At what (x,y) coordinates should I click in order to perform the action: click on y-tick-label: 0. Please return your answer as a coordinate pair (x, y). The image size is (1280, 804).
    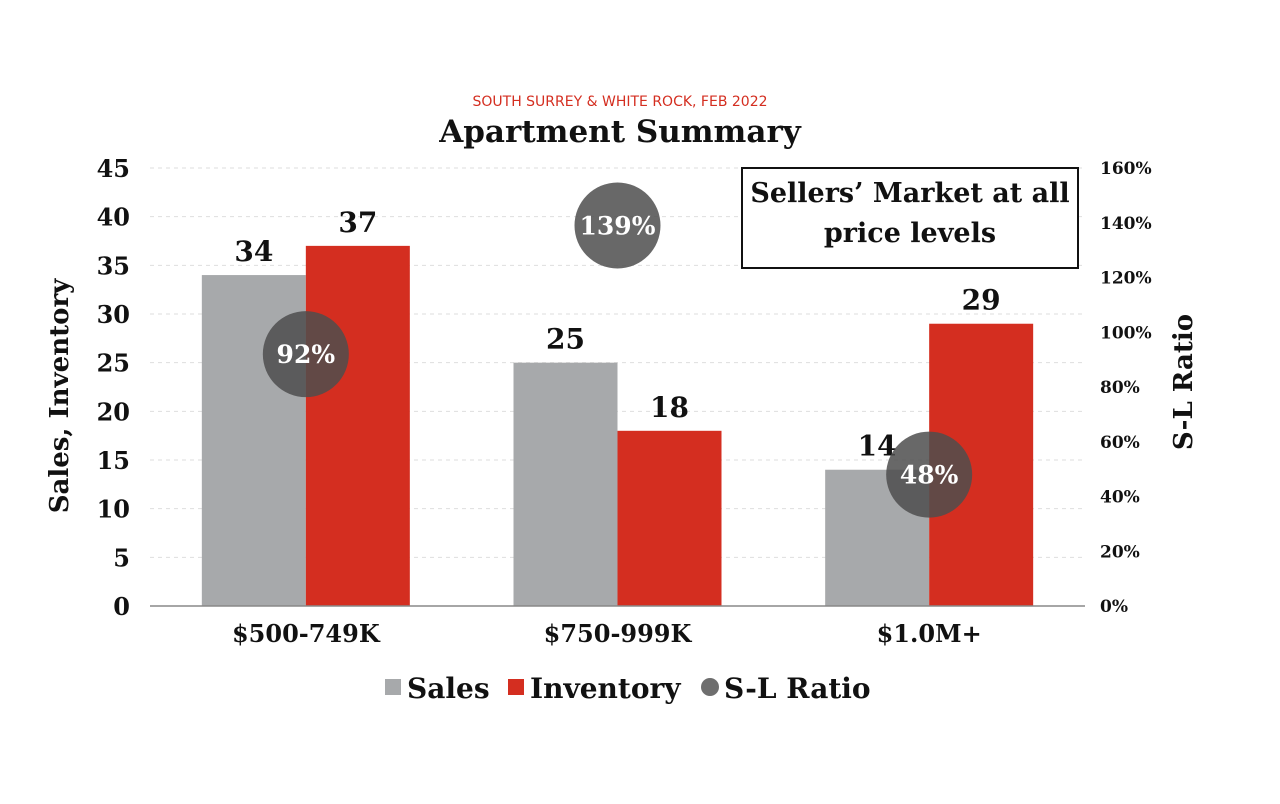
    Looking at the image, I should click on (121, 606).